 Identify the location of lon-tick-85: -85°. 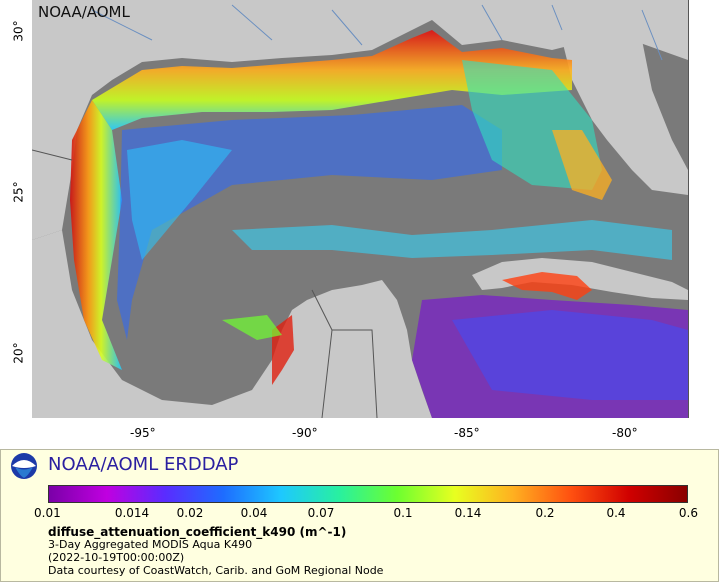
(467, 433).